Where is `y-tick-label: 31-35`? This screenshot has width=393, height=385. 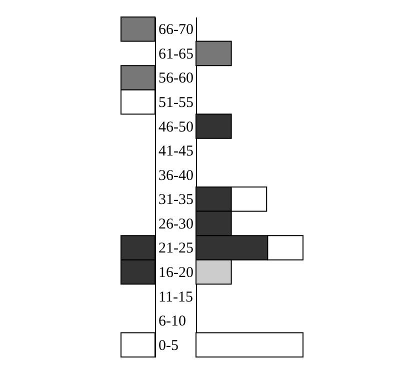 y-tick-label: 31-35 is located at coordinates (176, 200).